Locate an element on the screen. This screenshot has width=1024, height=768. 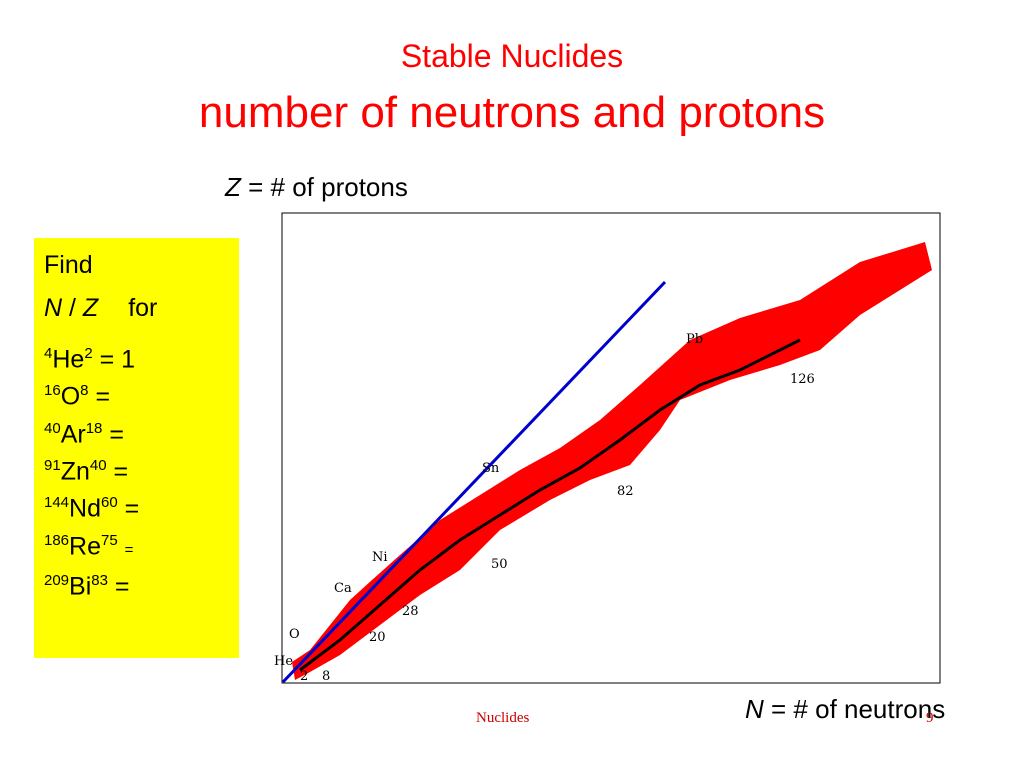
item: 4He2 = 1 is located at coordinates (136, 356).